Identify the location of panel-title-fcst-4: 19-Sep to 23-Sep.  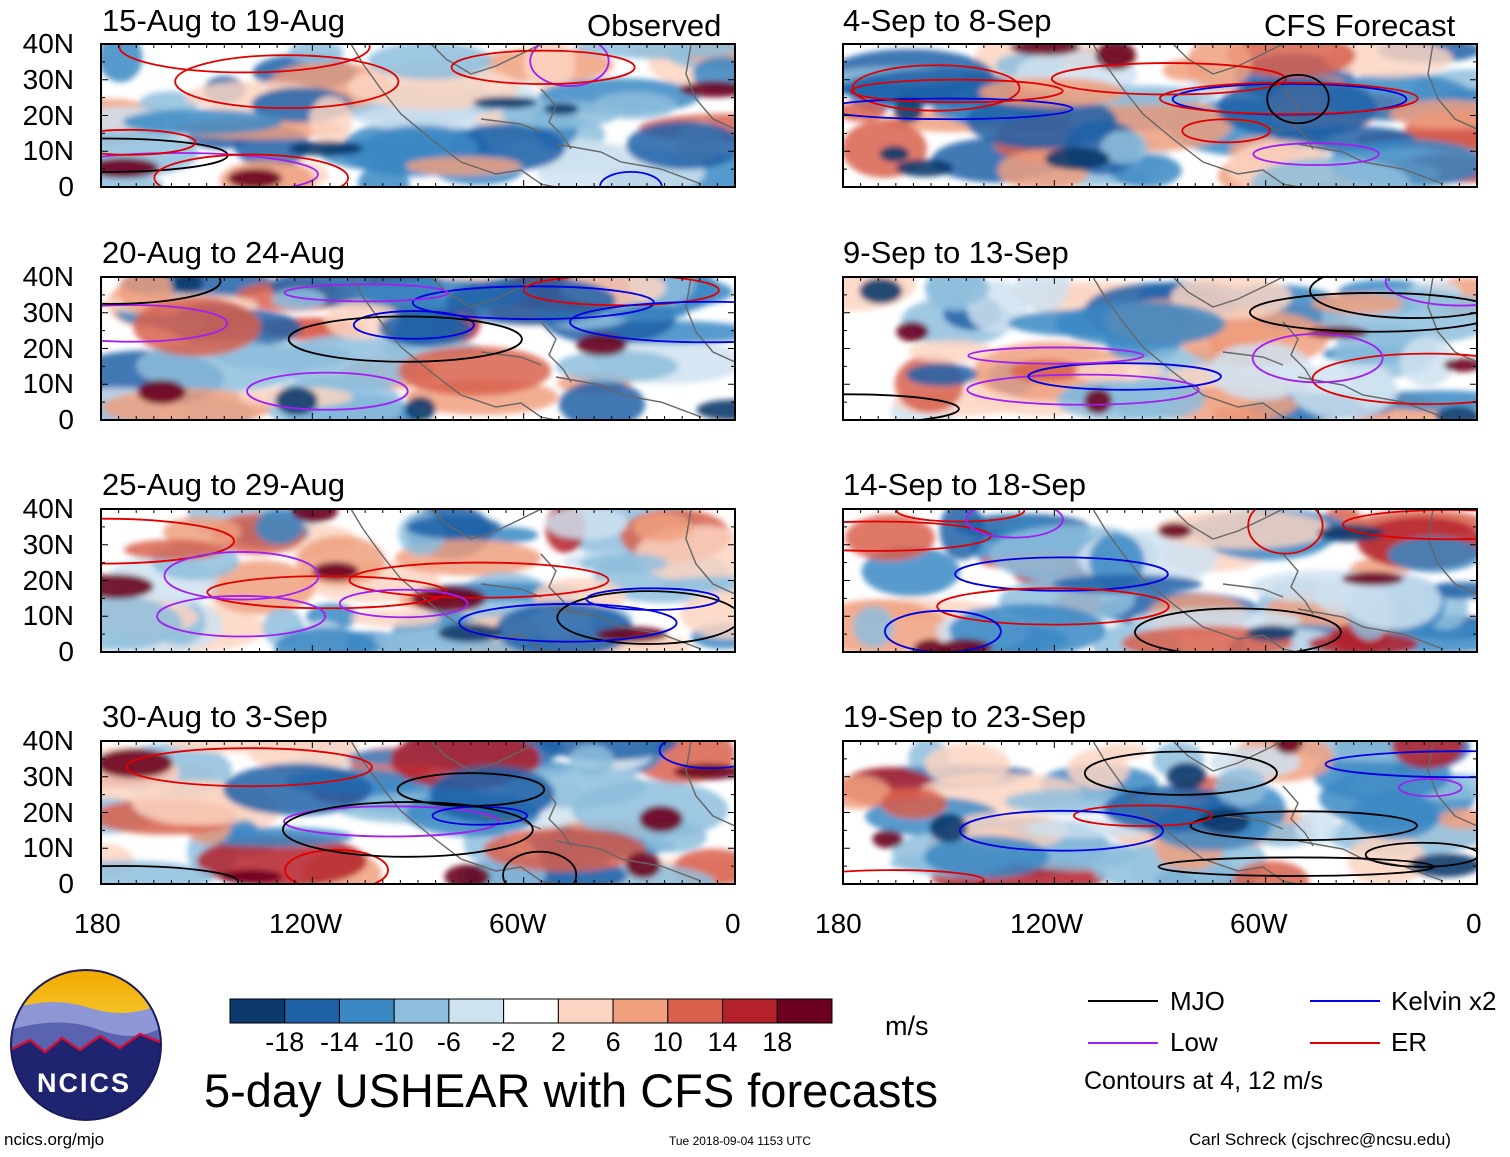
(965, 716).